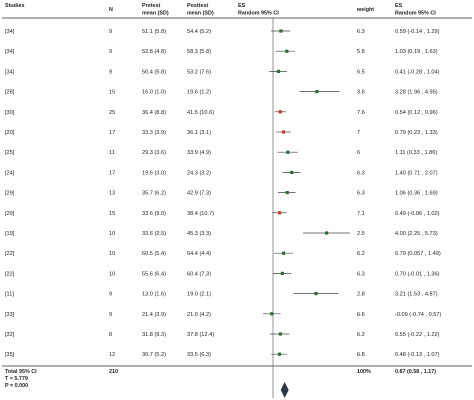  Describe the element at coordinates (361, 93) in the screenshot. I see `study-weight: 3.6` at that location.